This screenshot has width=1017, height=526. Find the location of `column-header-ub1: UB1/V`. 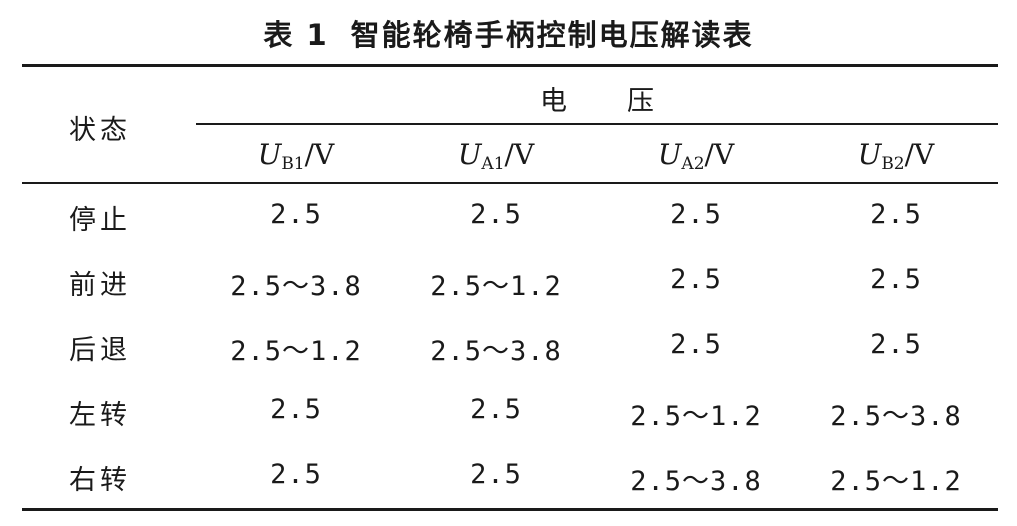

column-header-ub1: UB1/V is located at coordinates (296, 156).